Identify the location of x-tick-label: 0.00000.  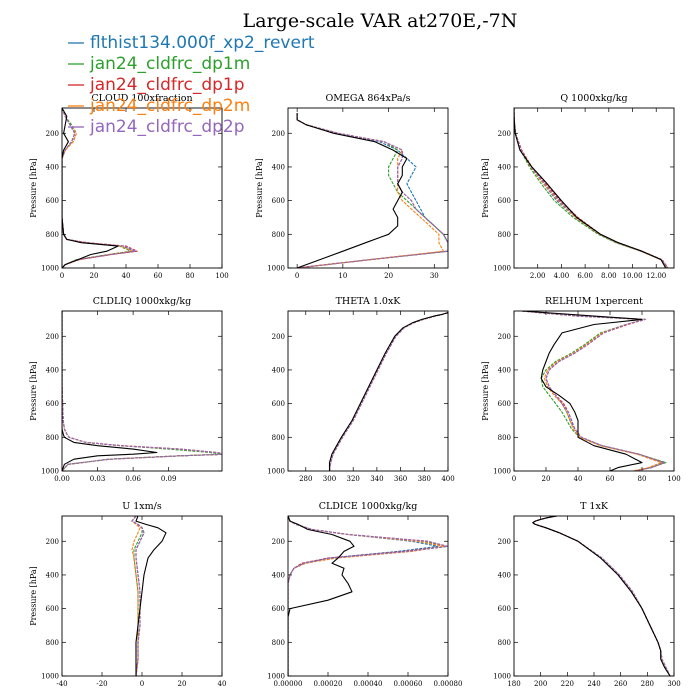
(288, 684).